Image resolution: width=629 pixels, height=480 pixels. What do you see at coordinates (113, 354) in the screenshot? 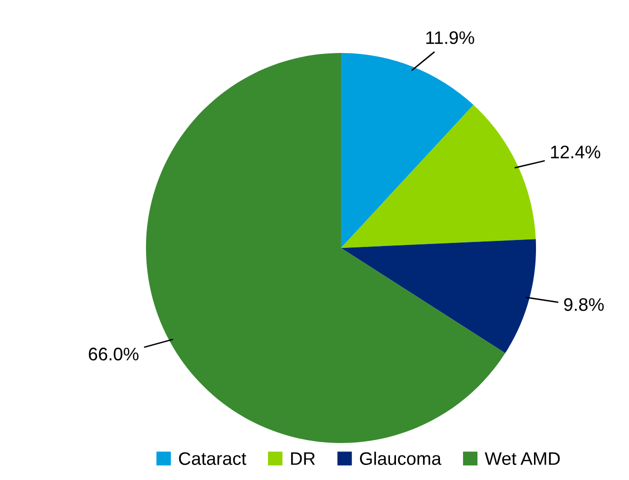
I see `data-label: 66.0%` at bounding box center [113, 354].